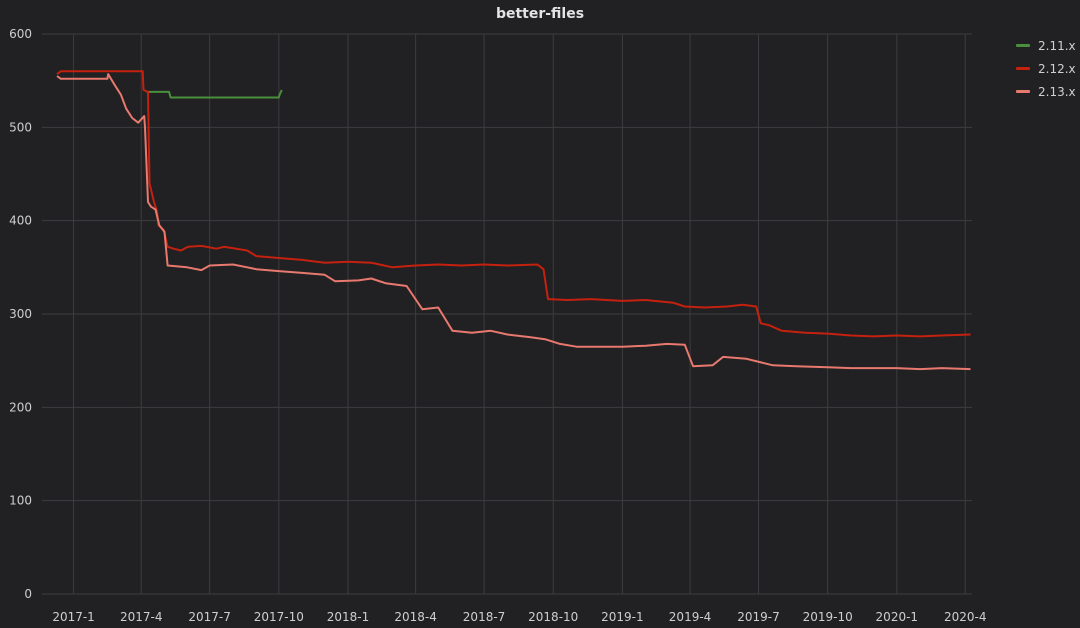 This screenshot has width=1080, height=628. What do you see at coordinates (484, 617) in the screenshot?
I see `x-tick-label: 2018-7` at bounding box center [484, 617].